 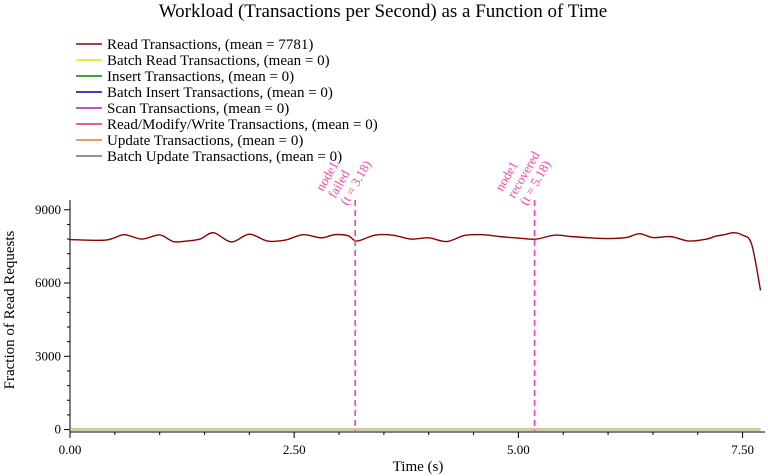 What do you see at coordinates (742, 449) in the screenshot?
I see `x-tick-label: 7.50` at bounding box center [742, 449].